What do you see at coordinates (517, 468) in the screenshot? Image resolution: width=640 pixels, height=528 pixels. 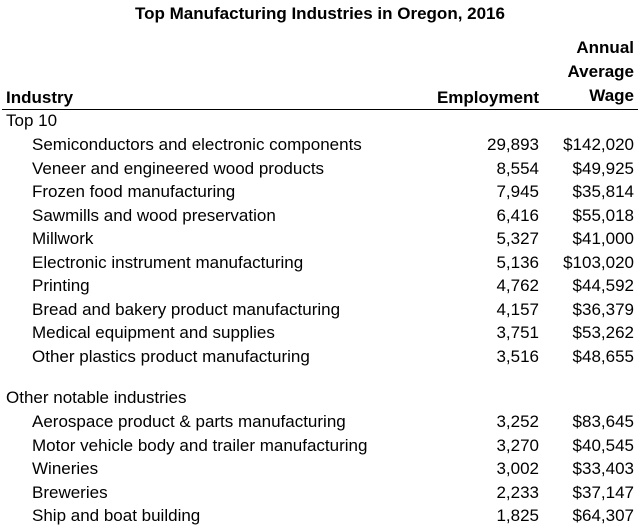 I see `employment-cell: 3,002` at bounding box center [517, 468].